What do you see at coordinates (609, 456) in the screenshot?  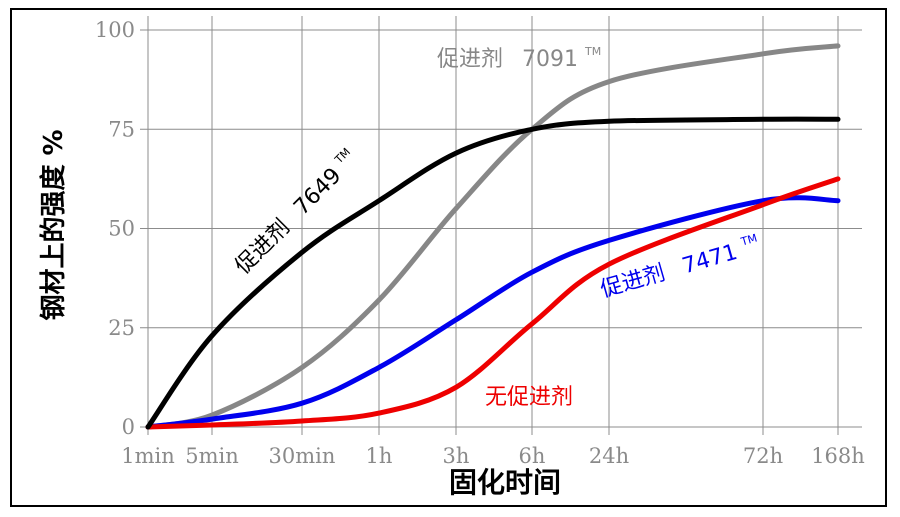 I see `x-tick-label: 24h` at bounding box center [609, 456].